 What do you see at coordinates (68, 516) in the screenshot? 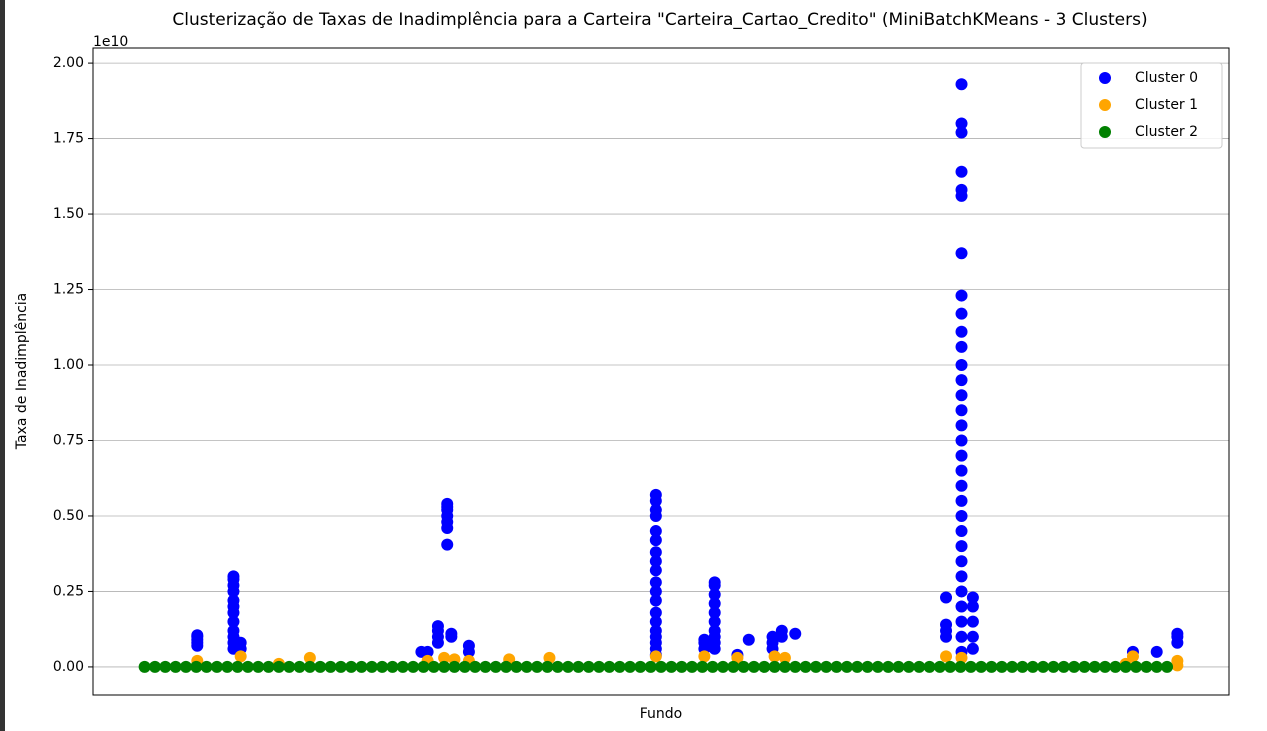
I see `y-tick-label: 0.50` at bounding box center [68, 516].